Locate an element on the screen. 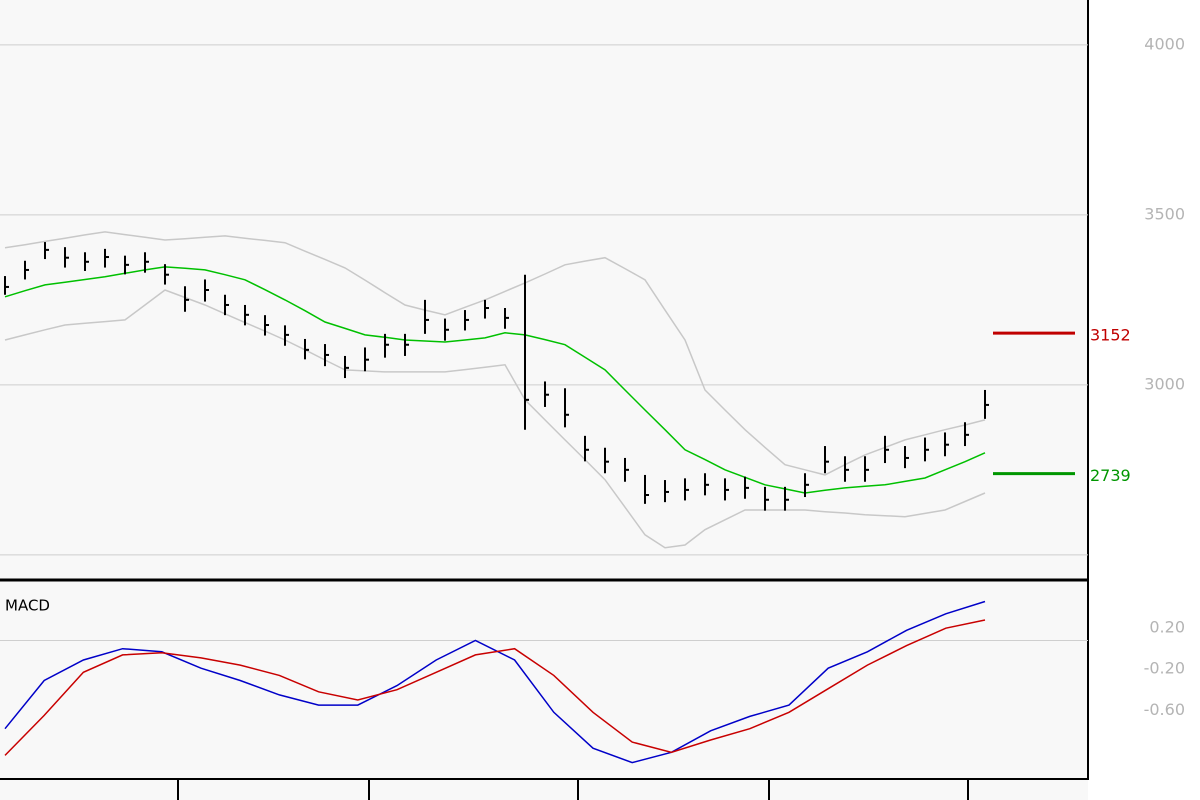  y-tick-label: 3500 is located at coordinates (1164, 213).